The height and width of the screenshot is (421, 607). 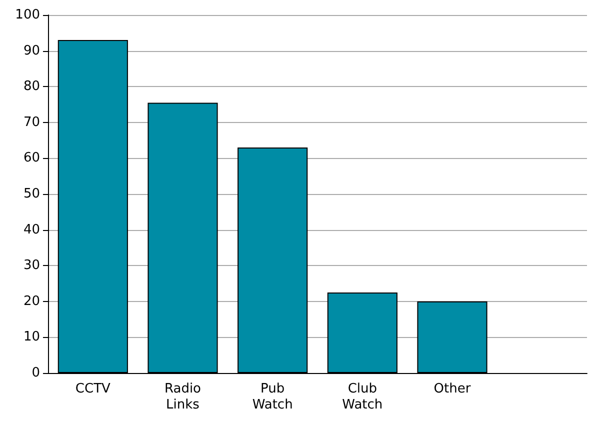 What do you see at coordinates (31, 158) in the screenshot?
I see `y-tick-label: 60` at bounding box center [31, 158].